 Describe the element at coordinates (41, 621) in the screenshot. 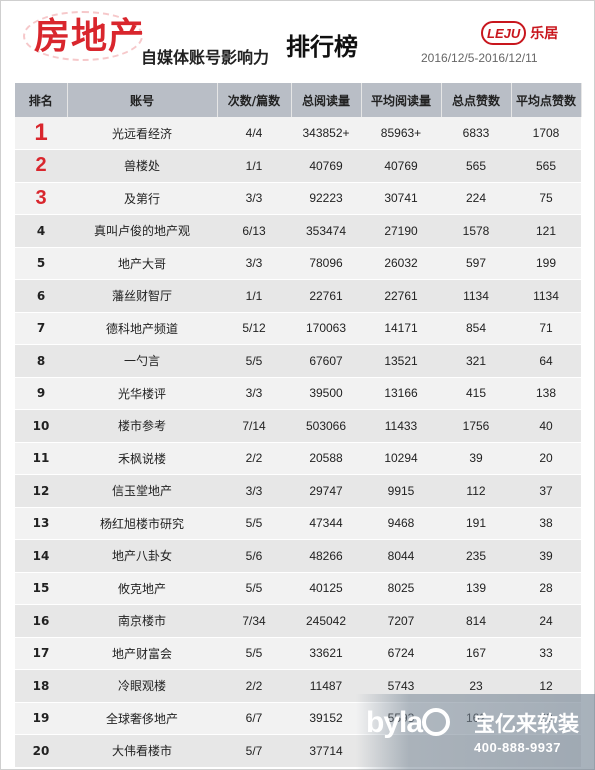

I see `rank-cell: 16` at that location.